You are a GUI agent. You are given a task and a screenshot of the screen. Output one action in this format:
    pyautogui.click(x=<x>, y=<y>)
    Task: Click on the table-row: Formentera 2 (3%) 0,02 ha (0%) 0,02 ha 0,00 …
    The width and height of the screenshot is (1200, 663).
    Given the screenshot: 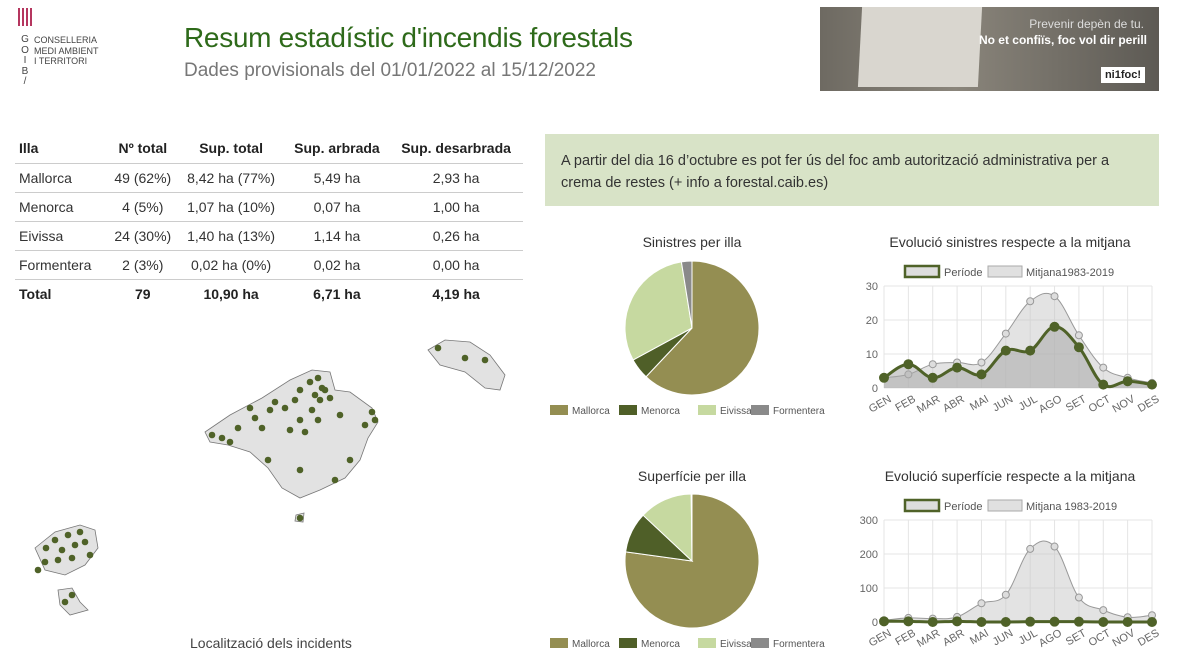 What is the action you would take?
    pyautogui.click(x=269, y=265)
    